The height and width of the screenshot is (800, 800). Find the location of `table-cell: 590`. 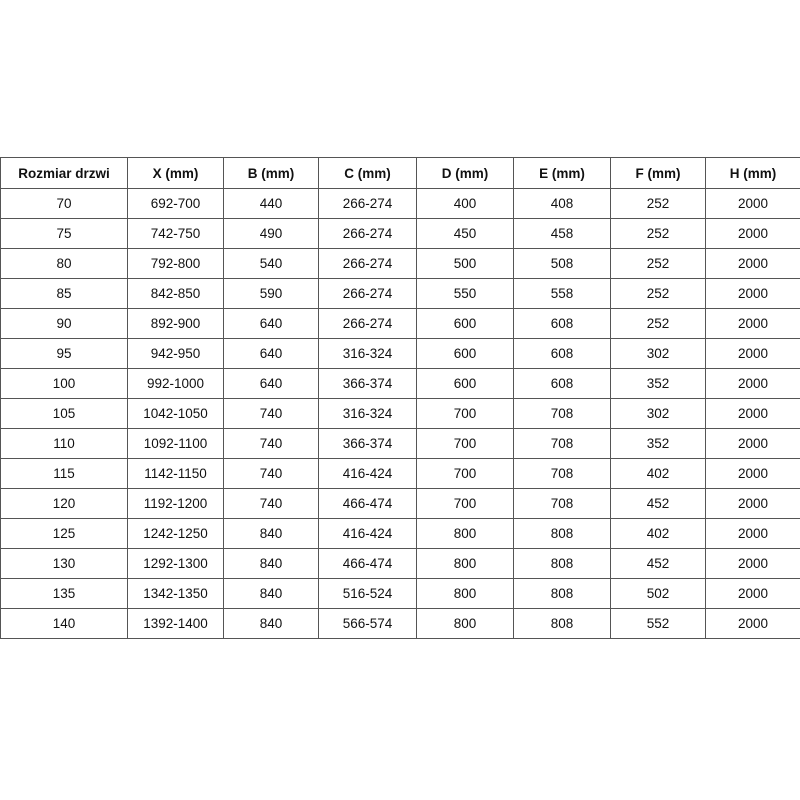

table-cell: 590 is located at coordinates (271, 293).